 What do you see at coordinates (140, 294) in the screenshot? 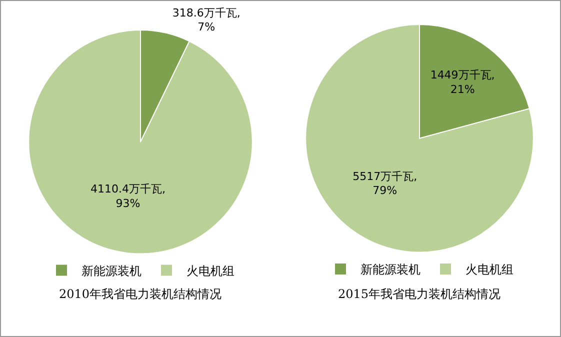
I see `text: 2010年我省电力装机结构情况` at bounding box center [140, 294].